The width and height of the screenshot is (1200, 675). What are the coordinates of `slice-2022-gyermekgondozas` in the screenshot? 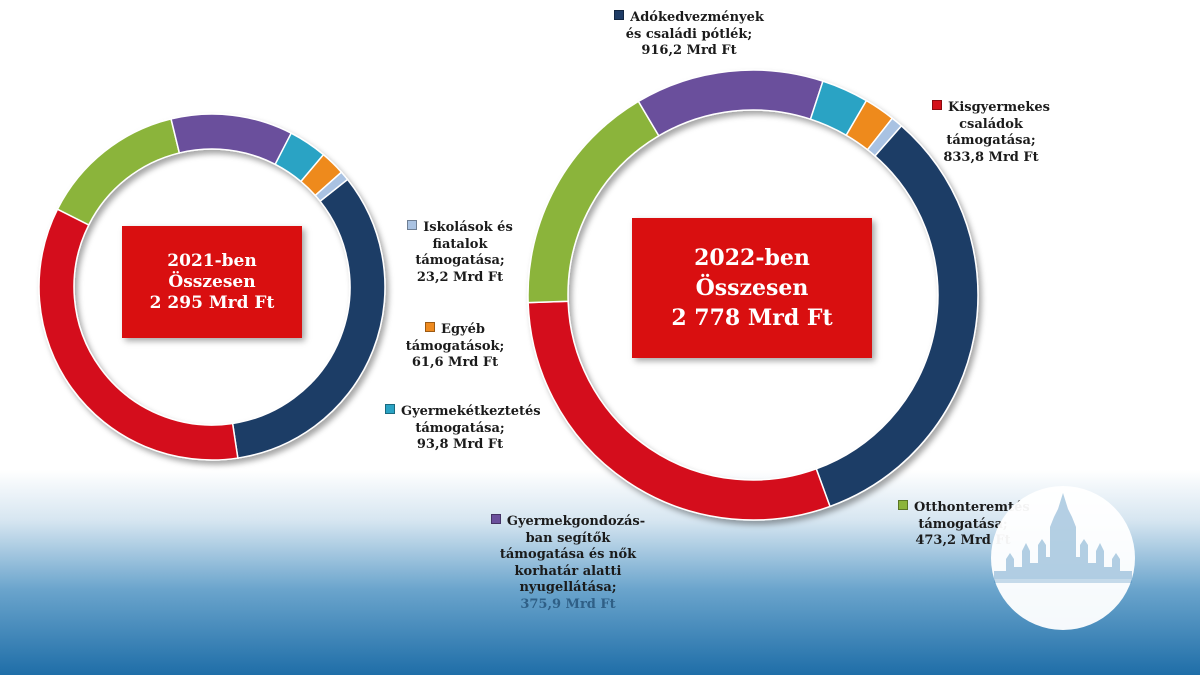 It's located at (730, 103).